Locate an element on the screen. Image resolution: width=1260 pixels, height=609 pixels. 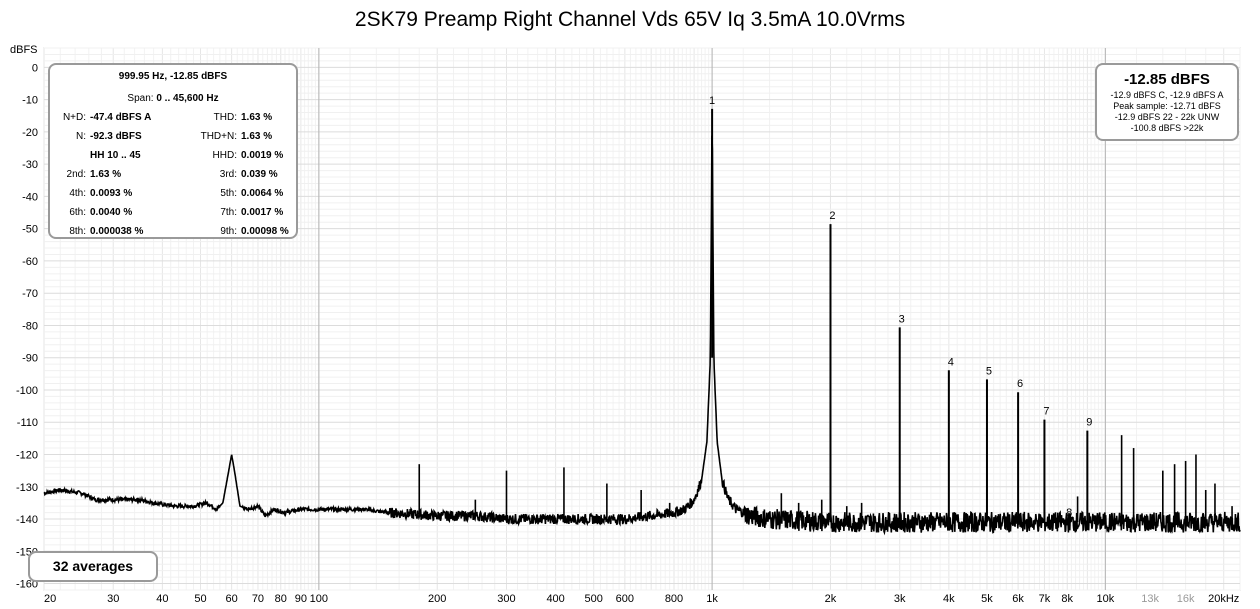
stat-value: -47.4 dBFS A is located at coordinates (121, 117).